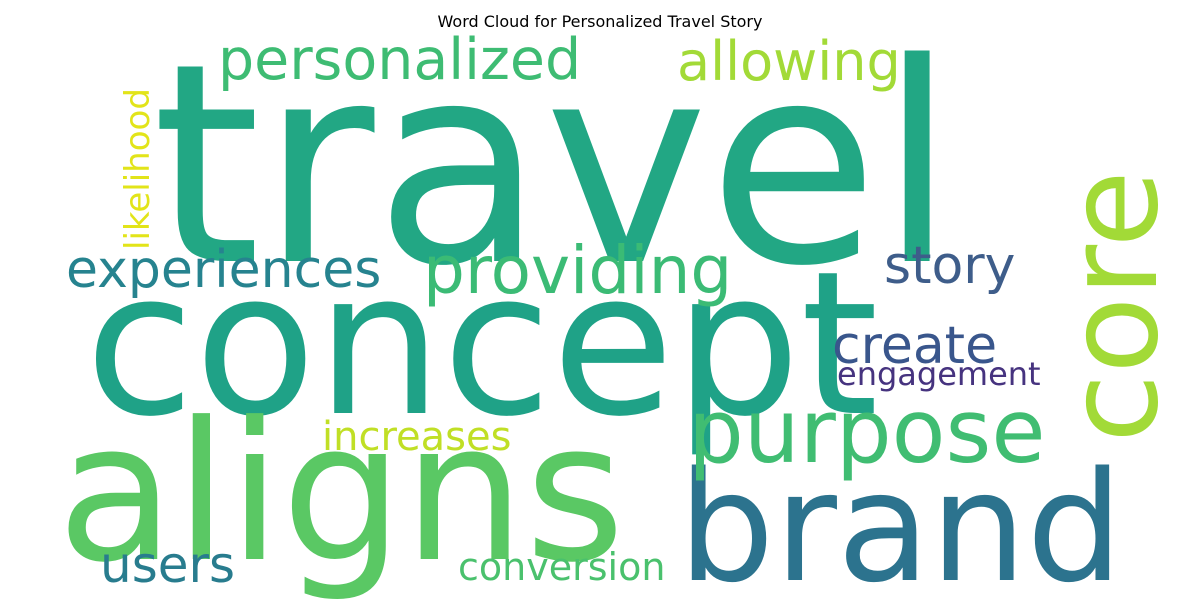  I want to click on word-story: story, so click(950, 266).